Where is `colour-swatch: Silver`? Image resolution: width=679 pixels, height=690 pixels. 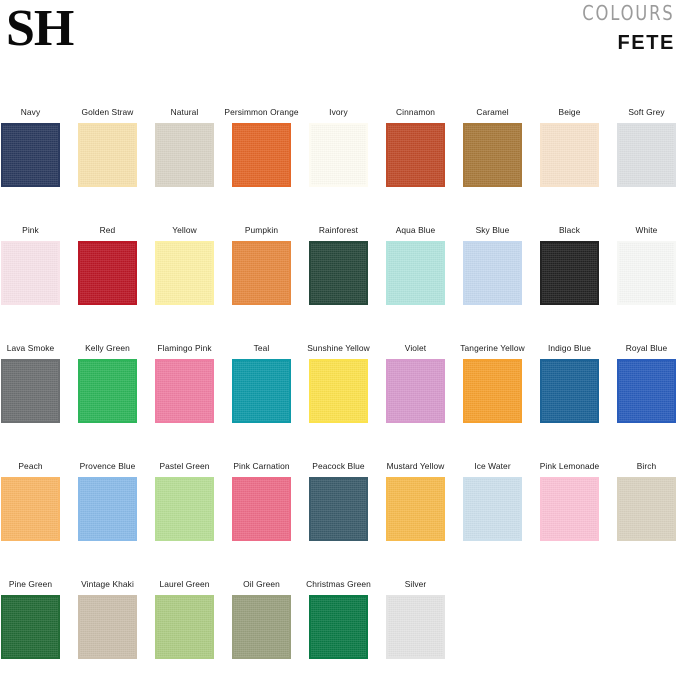
colour-swatch: Silver is located at coordinates (415, 631).